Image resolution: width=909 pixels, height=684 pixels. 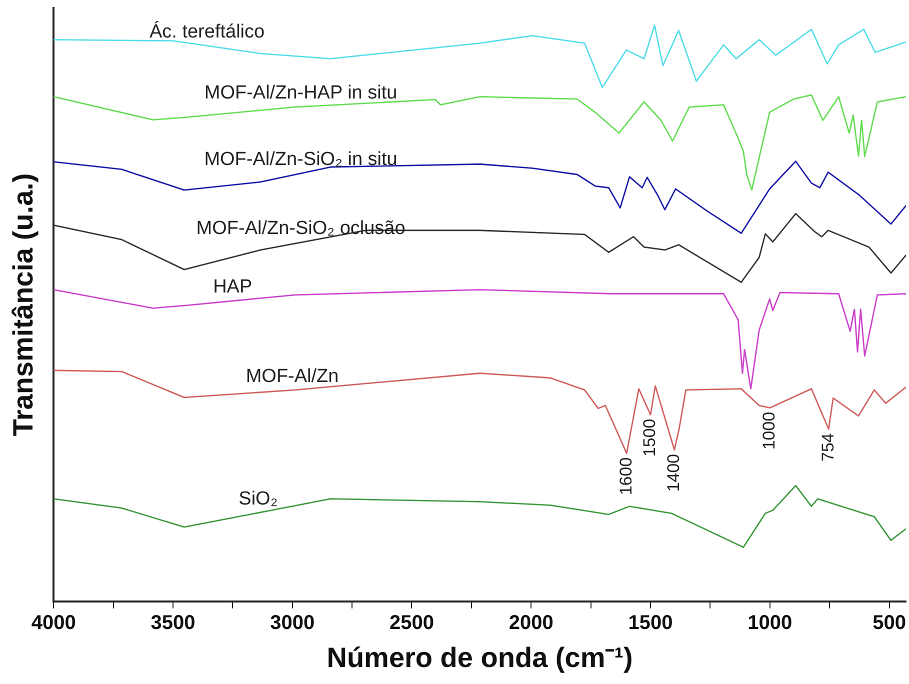 What do you see at coordinates (292, 376) in the screenshot?
I see `series-label: MOF-Al/Zn` at bounding box center [292, 376].